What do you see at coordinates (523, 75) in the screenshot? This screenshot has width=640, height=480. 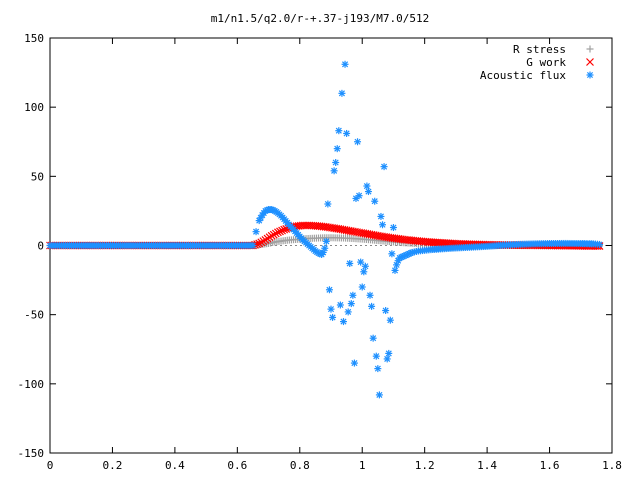 I see `legend-label: Acoustic flux` at bounding box center [523, 75].